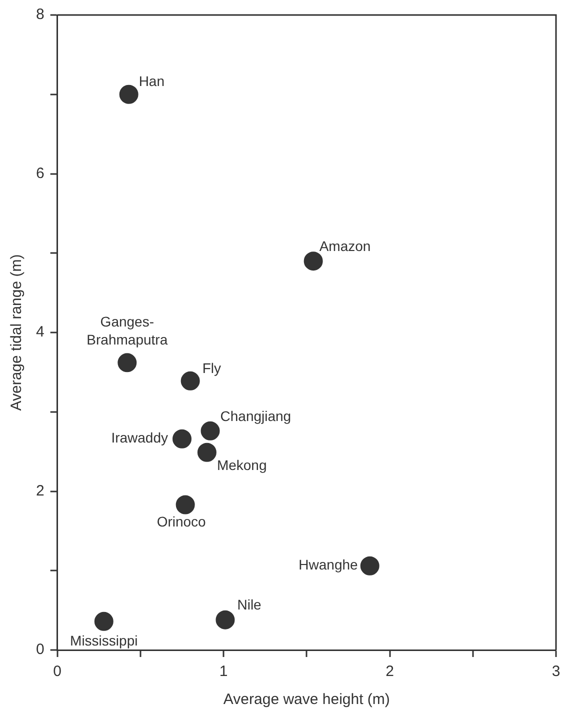 Image resolution: width=568 pixels, height=717 pixels. What do you see at coordinates (40, 649) in the screenshot?
I see `y-tick-label: 0` at bounding box center [40, 649].